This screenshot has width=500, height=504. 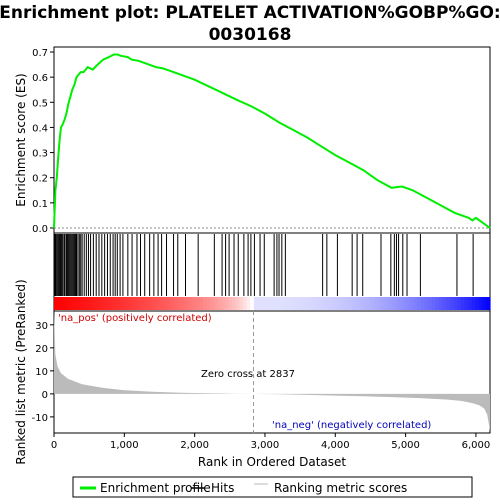 I want to click on es-tick-label: 0.0, so click(x=40, y=229).